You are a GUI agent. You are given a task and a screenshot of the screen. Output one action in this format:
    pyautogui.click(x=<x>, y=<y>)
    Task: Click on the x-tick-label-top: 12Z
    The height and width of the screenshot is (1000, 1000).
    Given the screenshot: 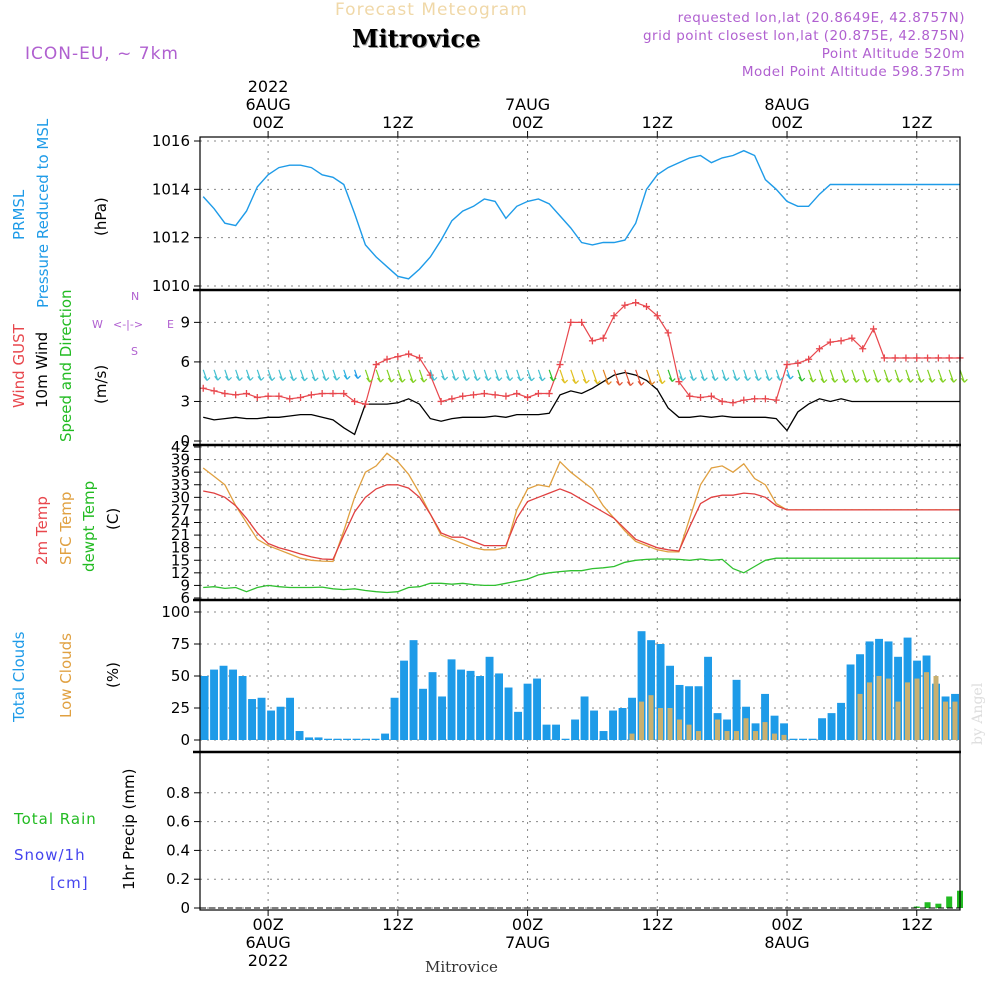 What is the action you would take?
    pyautogui.click(x=397, y=122)
    